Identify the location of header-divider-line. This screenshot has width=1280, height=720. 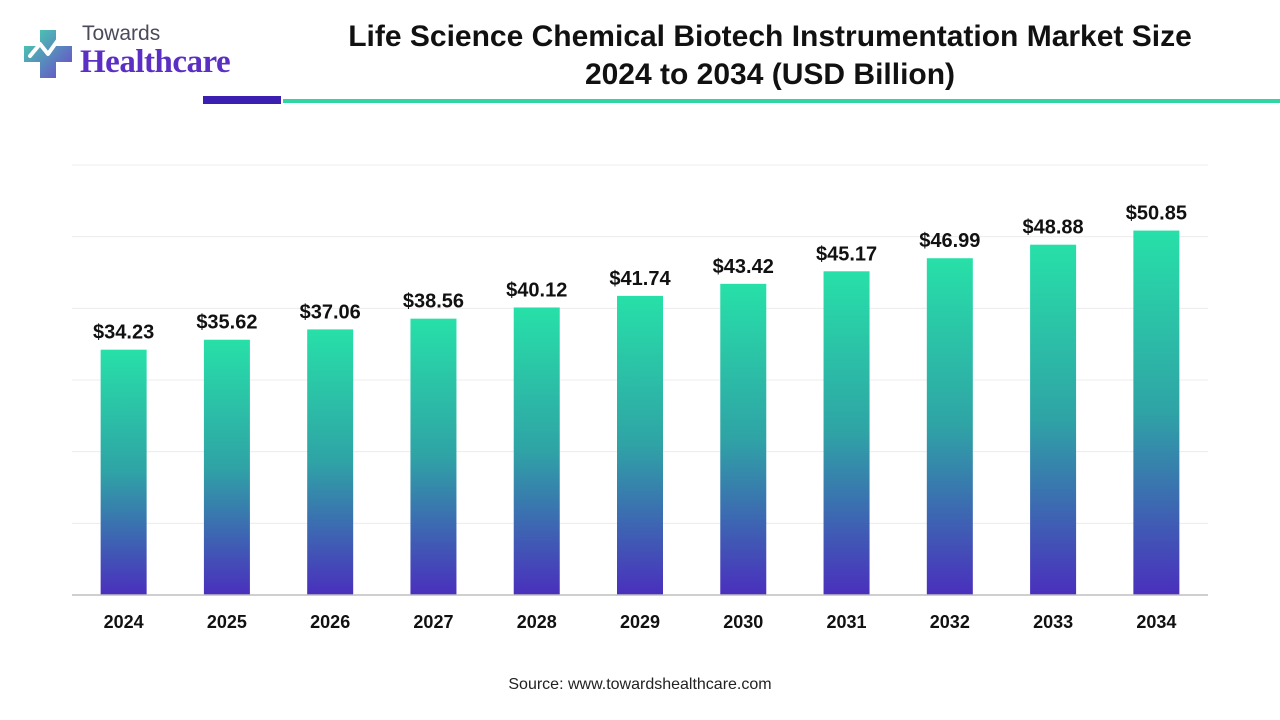
(781, 101).